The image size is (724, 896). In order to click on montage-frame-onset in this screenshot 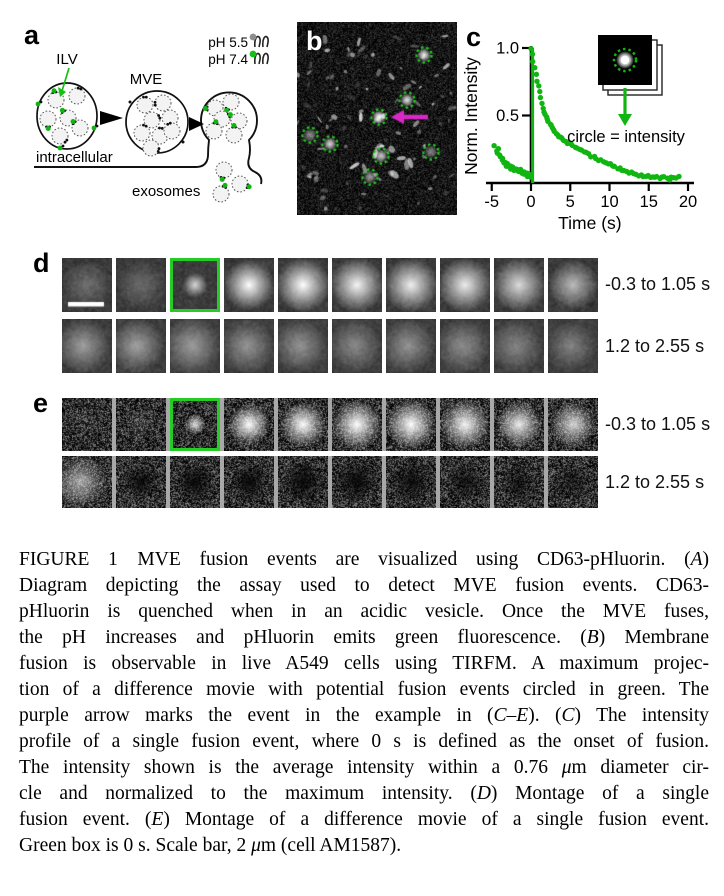, I will do `click(195, 285)`.